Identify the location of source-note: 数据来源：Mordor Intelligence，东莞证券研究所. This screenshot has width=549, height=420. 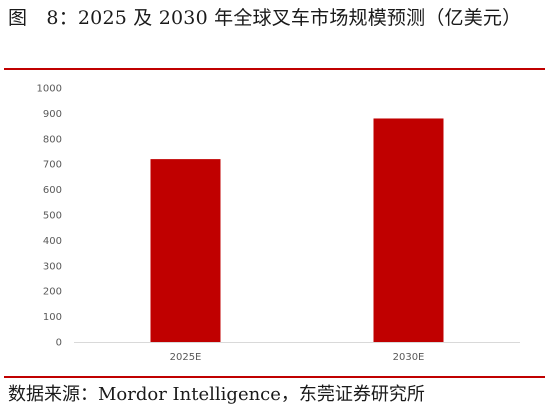
(216, 394).